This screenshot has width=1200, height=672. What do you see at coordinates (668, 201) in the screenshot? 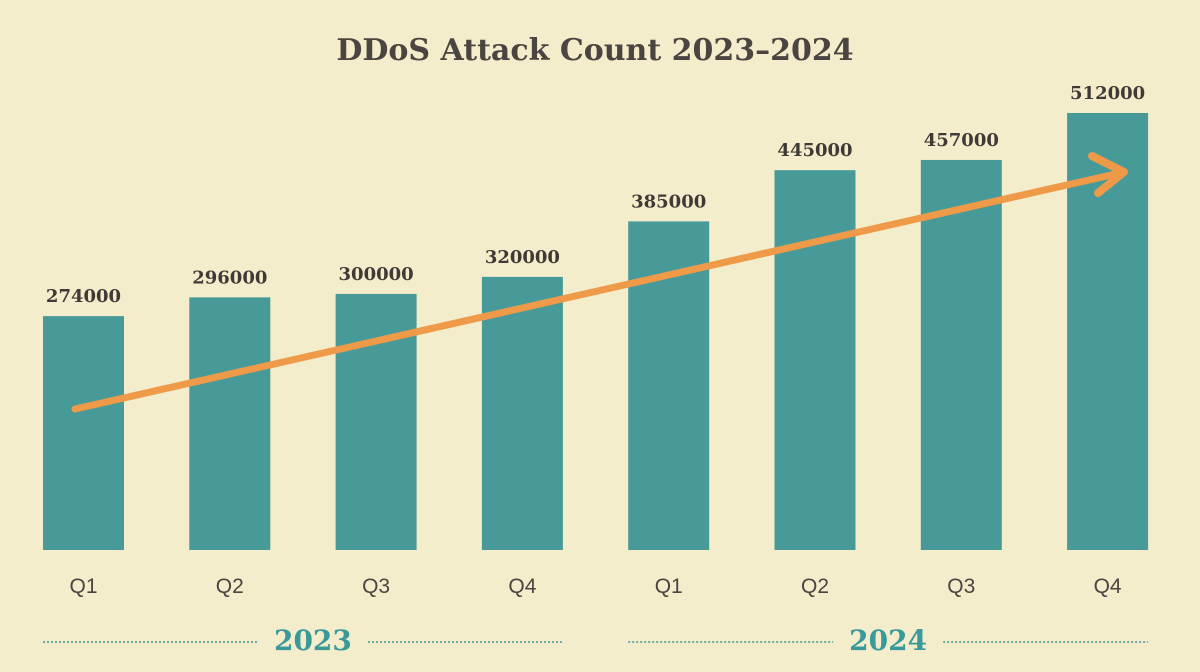
I see `data-label: 385000` at bounding box center [668, 201].